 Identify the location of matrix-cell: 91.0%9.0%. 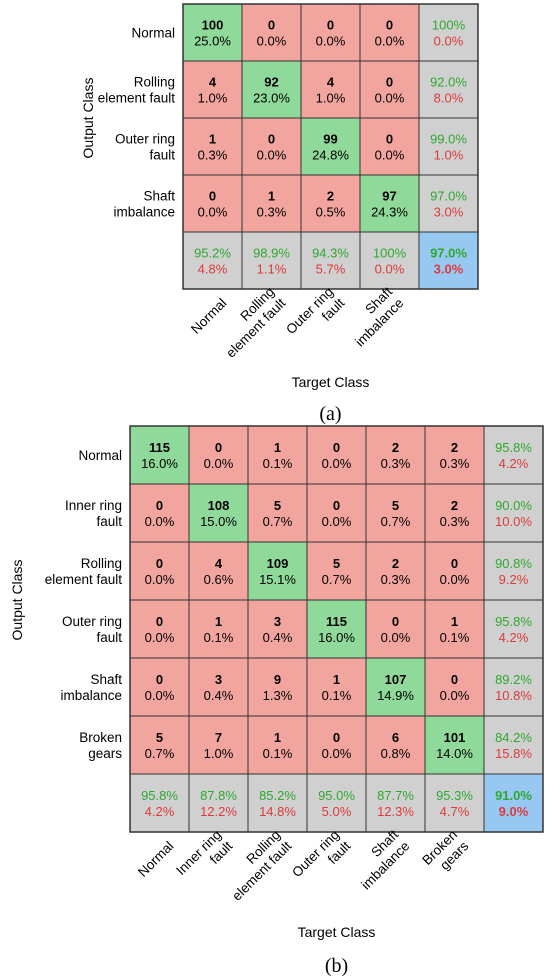
(513, 803).